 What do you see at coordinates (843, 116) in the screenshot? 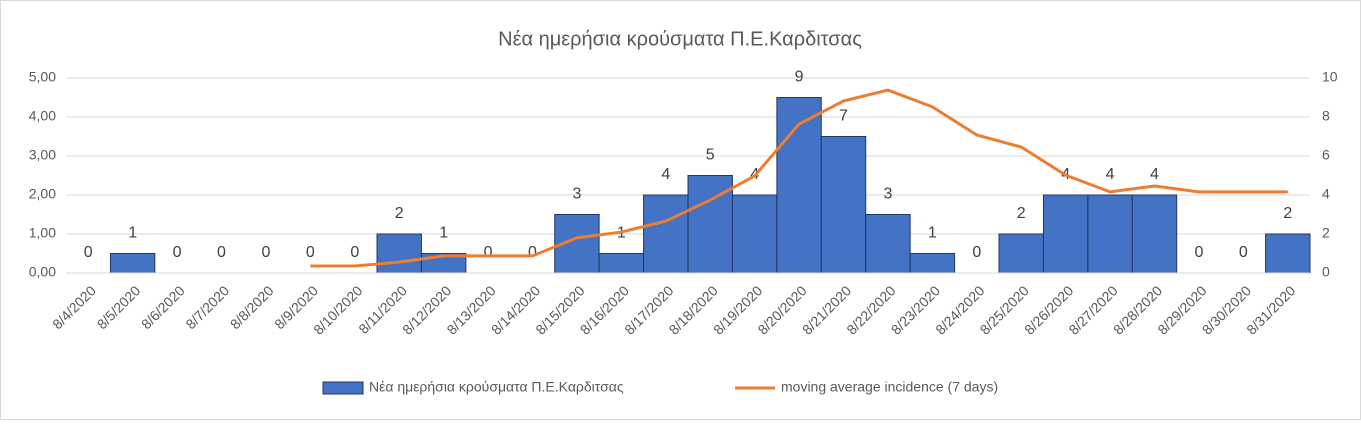
I see `data-label: 7` at bounding box center [843, 116].